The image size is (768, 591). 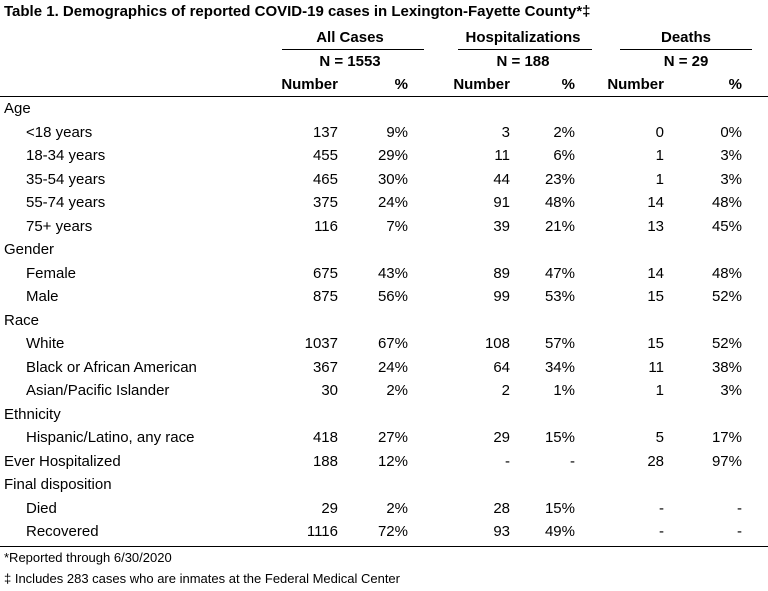 What do you see at coordinates (501, 296) in the screenshot?
I see `cell-number: 99` at bounding box center [501, 296].